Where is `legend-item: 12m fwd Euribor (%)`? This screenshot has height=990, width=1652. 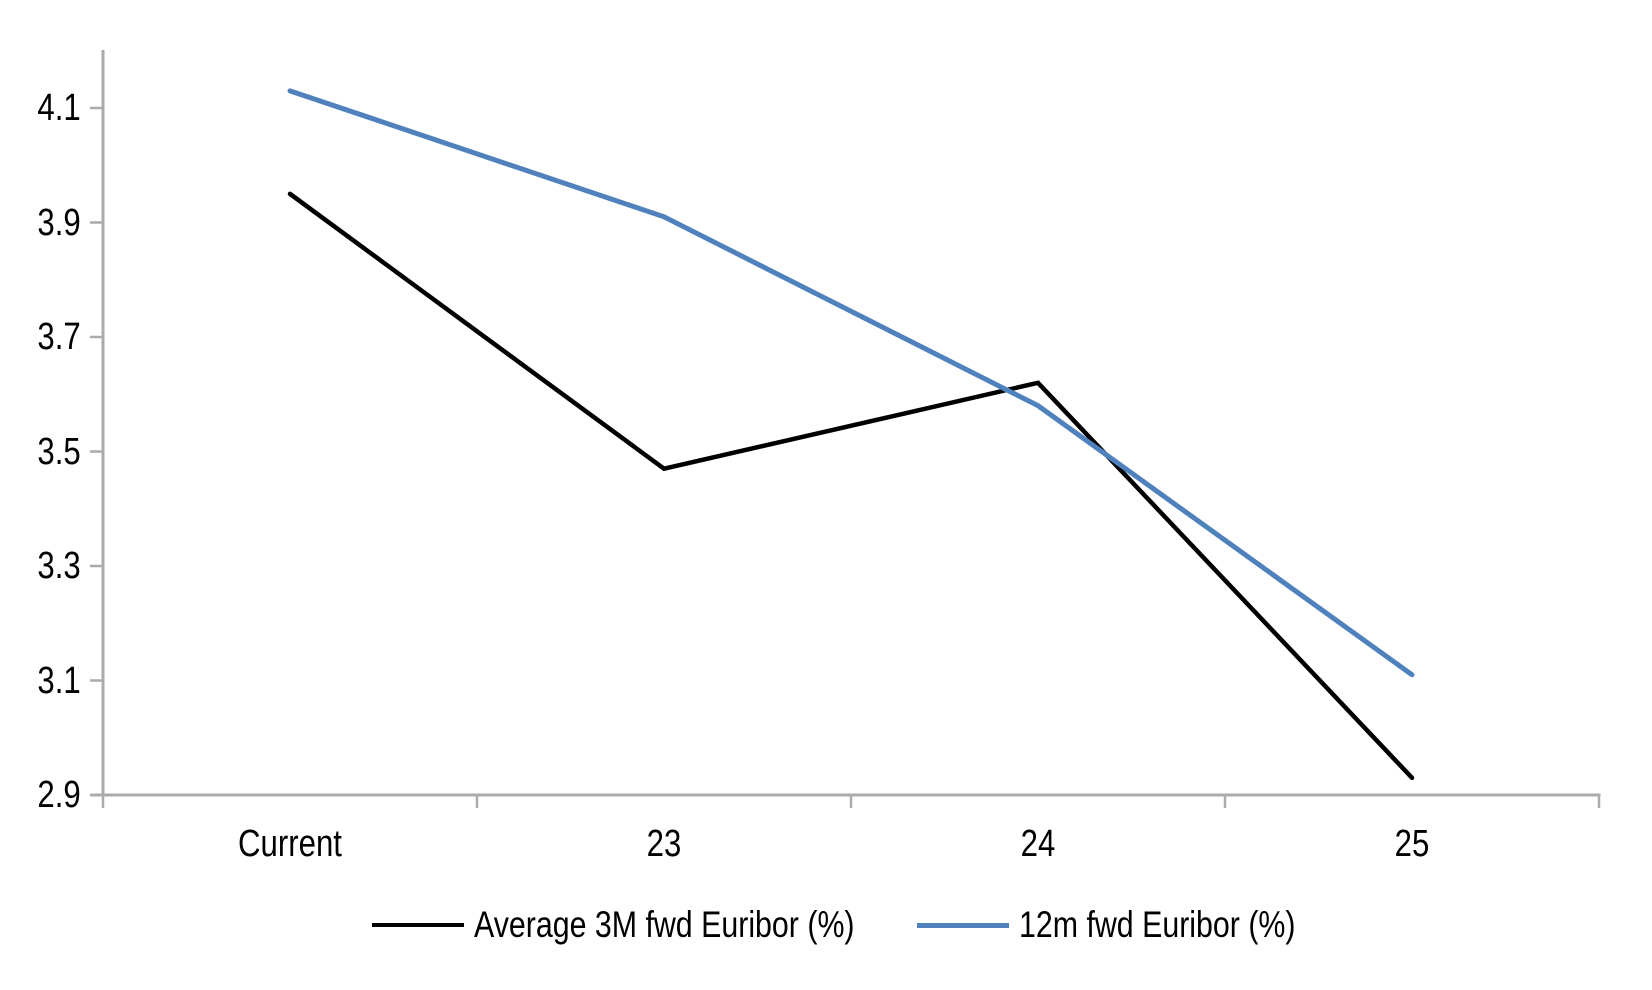
legend-item: 12m fwd Euribor (%) is located at coordinates (1136, 925).